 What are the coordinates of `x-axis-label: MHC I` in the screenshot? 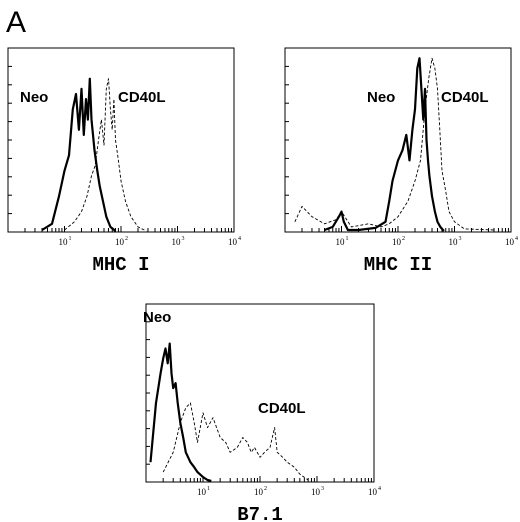 It's located at (120, 265).